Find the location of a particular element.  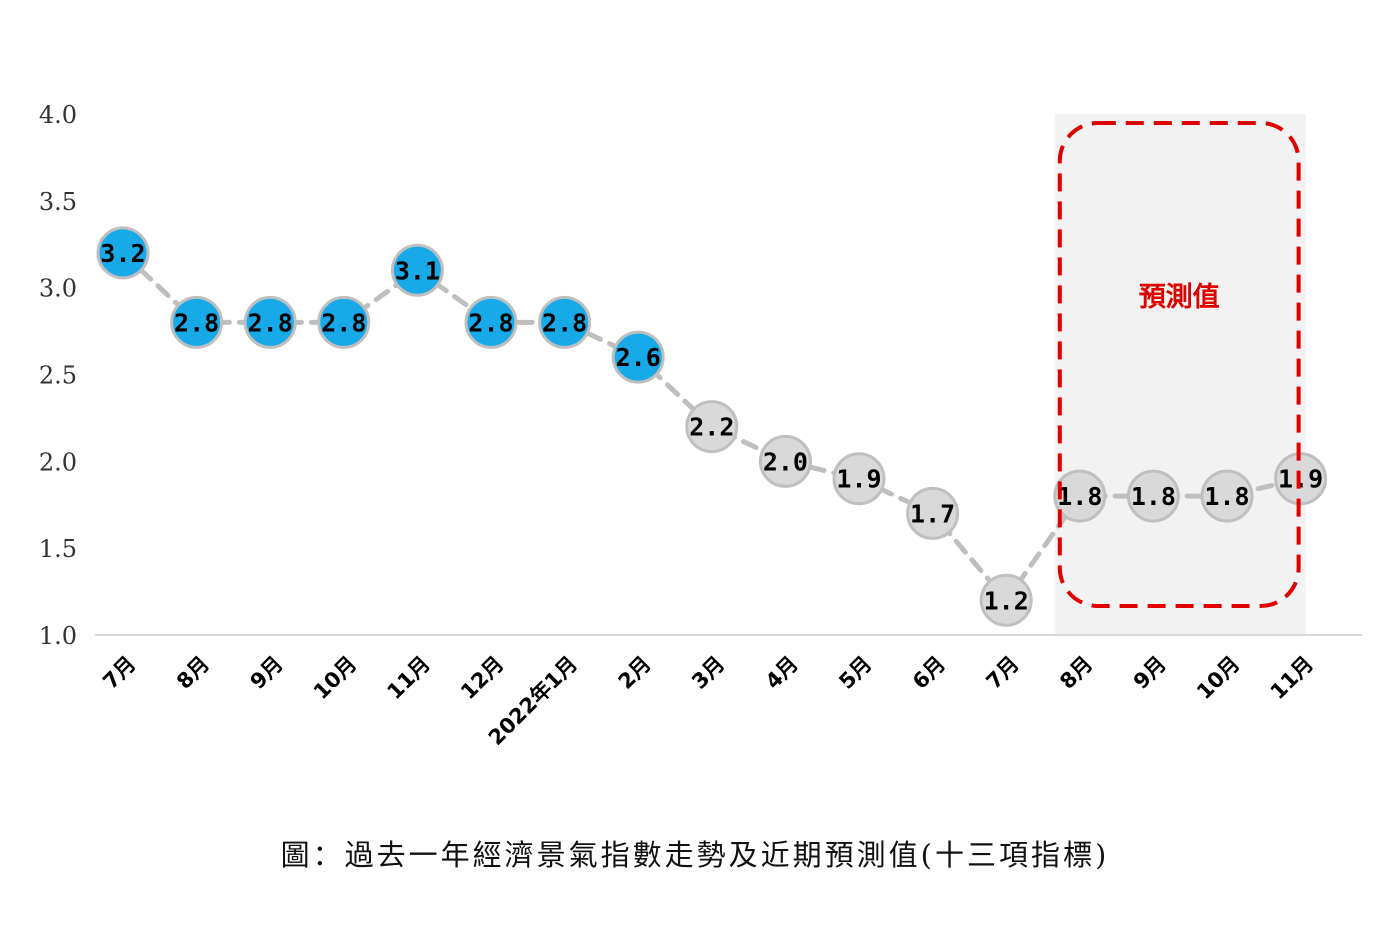

y-tick-label: 3.5 is located at coordinates (58, 202).